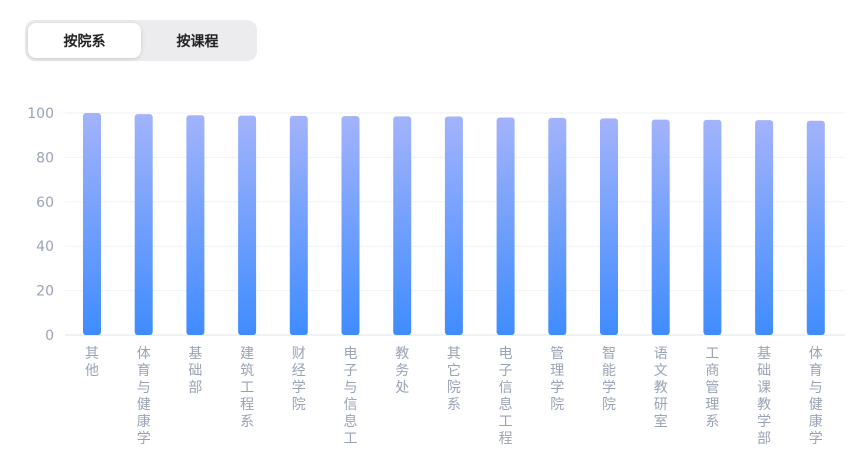 The height and width of the screenshot is (451, 865). What do you see at coordinates (454, 379) in the screenshot?
I see `x-tick-label: 其它院系` at bounding box center [454, 379].